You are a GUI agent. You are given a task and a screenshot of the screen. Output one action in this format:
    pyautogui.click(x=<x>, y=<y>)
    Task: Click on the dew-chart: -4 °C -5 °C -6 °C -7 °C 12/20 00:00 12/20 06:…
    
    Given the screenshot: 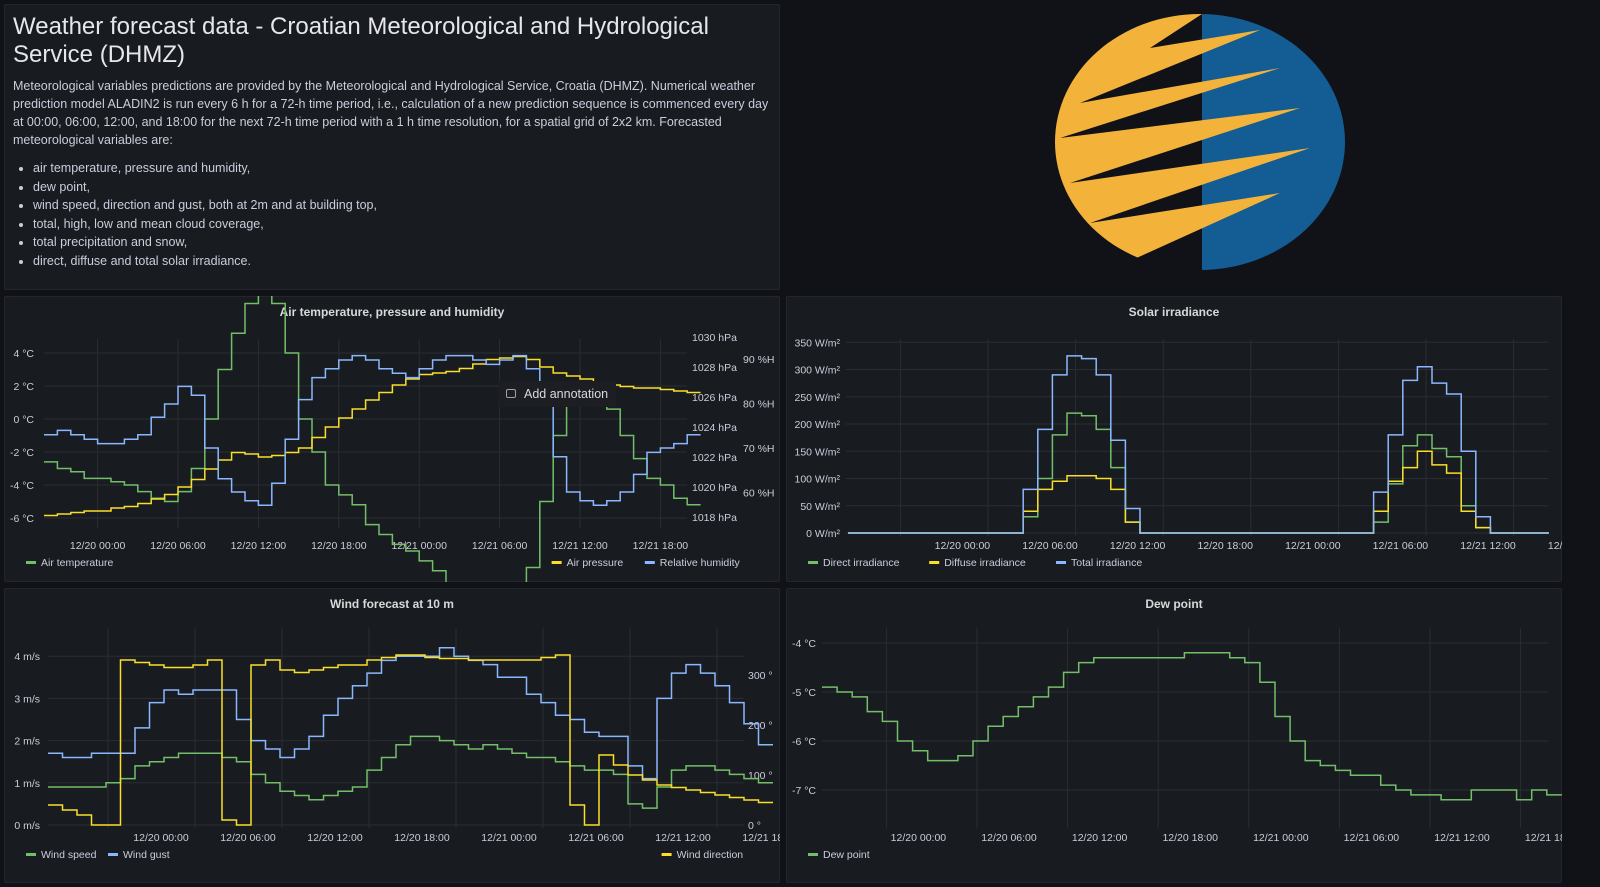 What is the action you would take?
    pyautogui.click(x=1177, y=744)
    